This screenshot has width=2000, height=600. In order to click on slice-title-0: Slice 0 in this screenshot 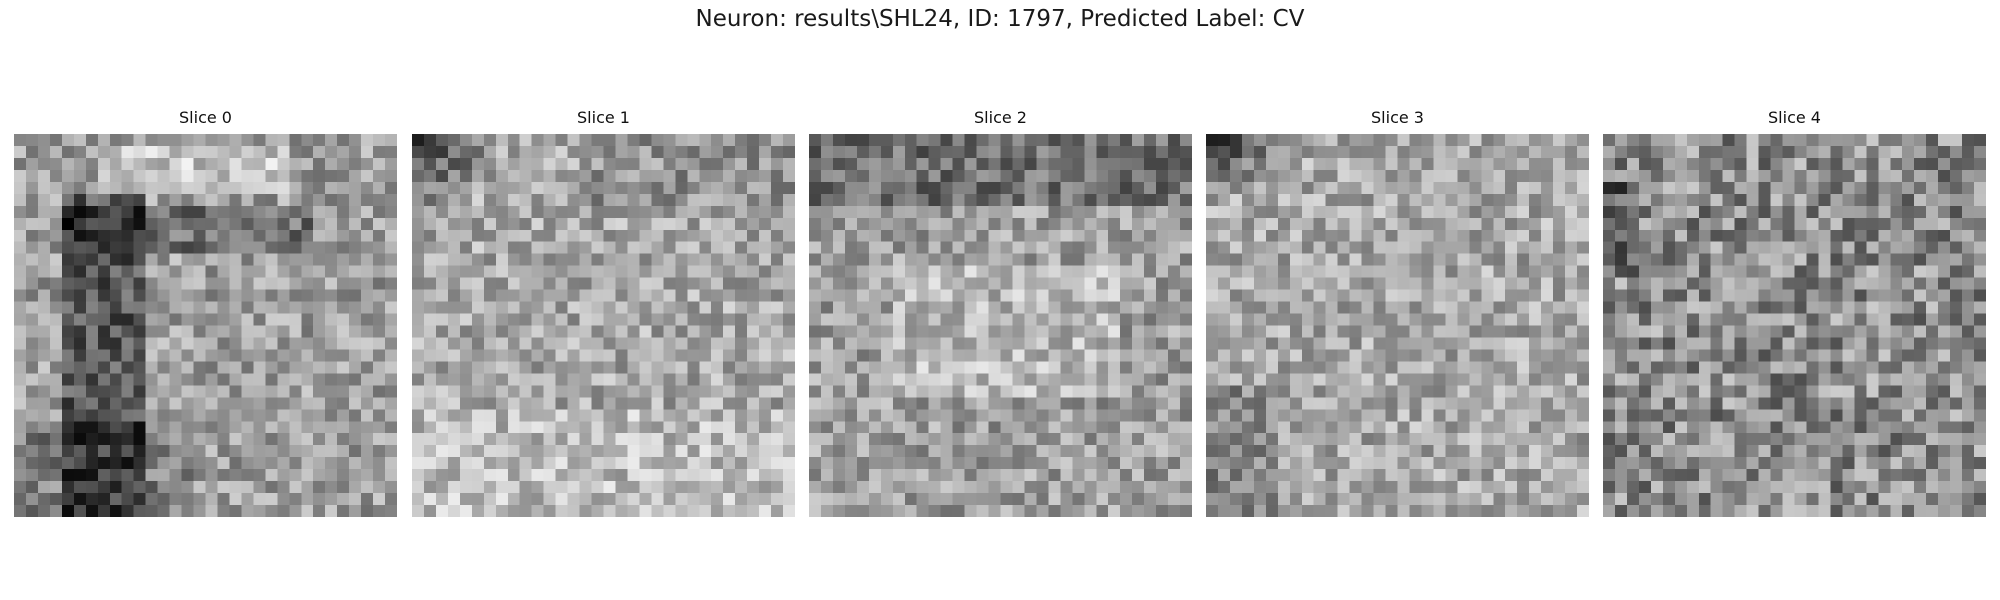, I will do `click(205, 117)`.